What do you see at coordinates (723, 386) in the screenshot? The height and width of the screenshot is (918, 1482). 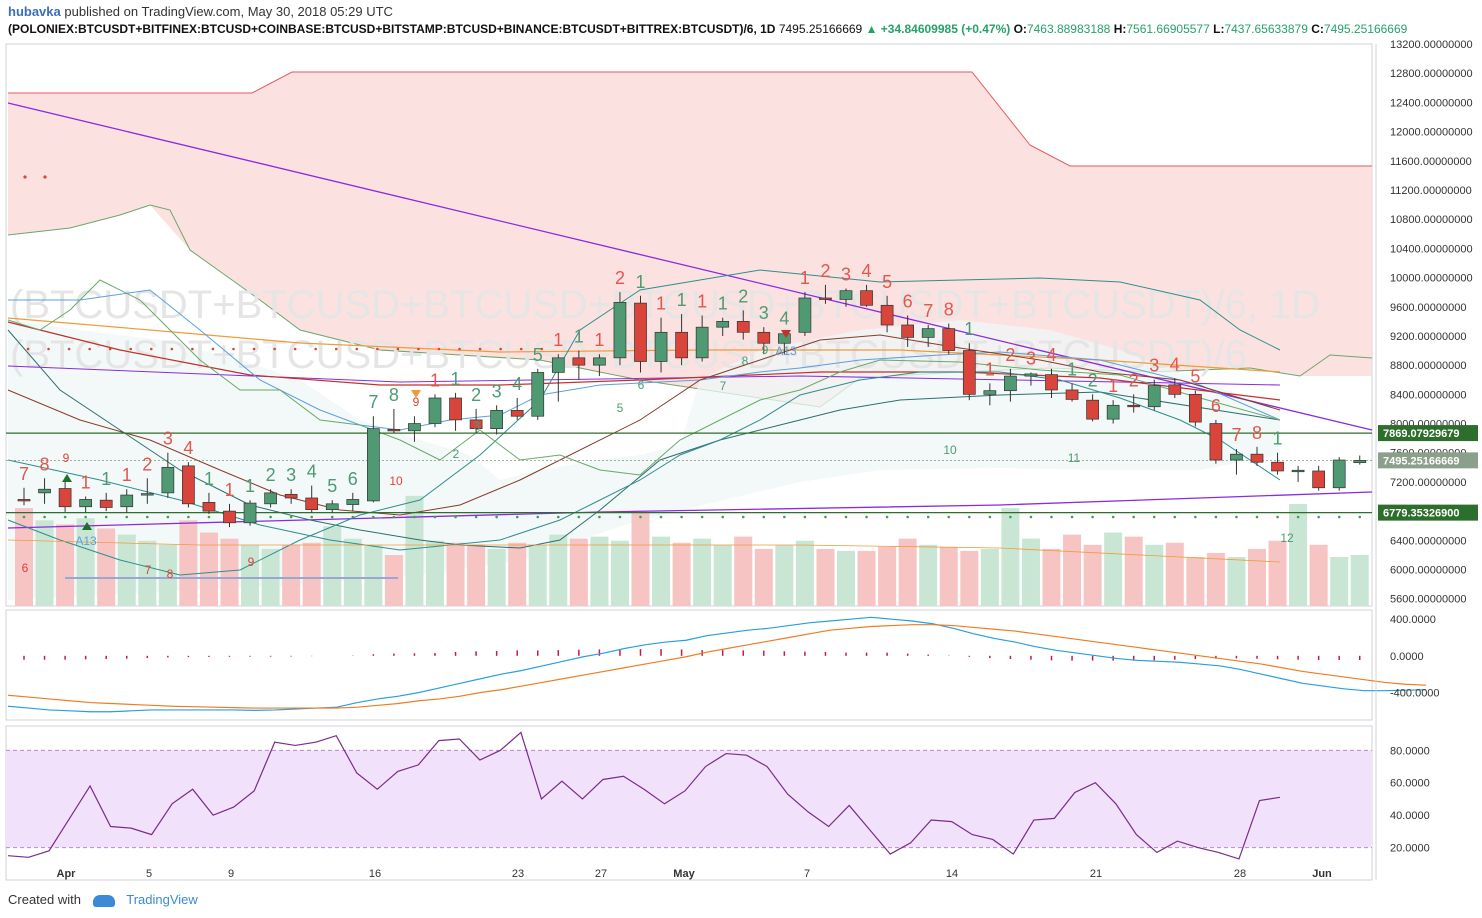 I see `setup-count-label: 7` at bounding box center [723, 386].